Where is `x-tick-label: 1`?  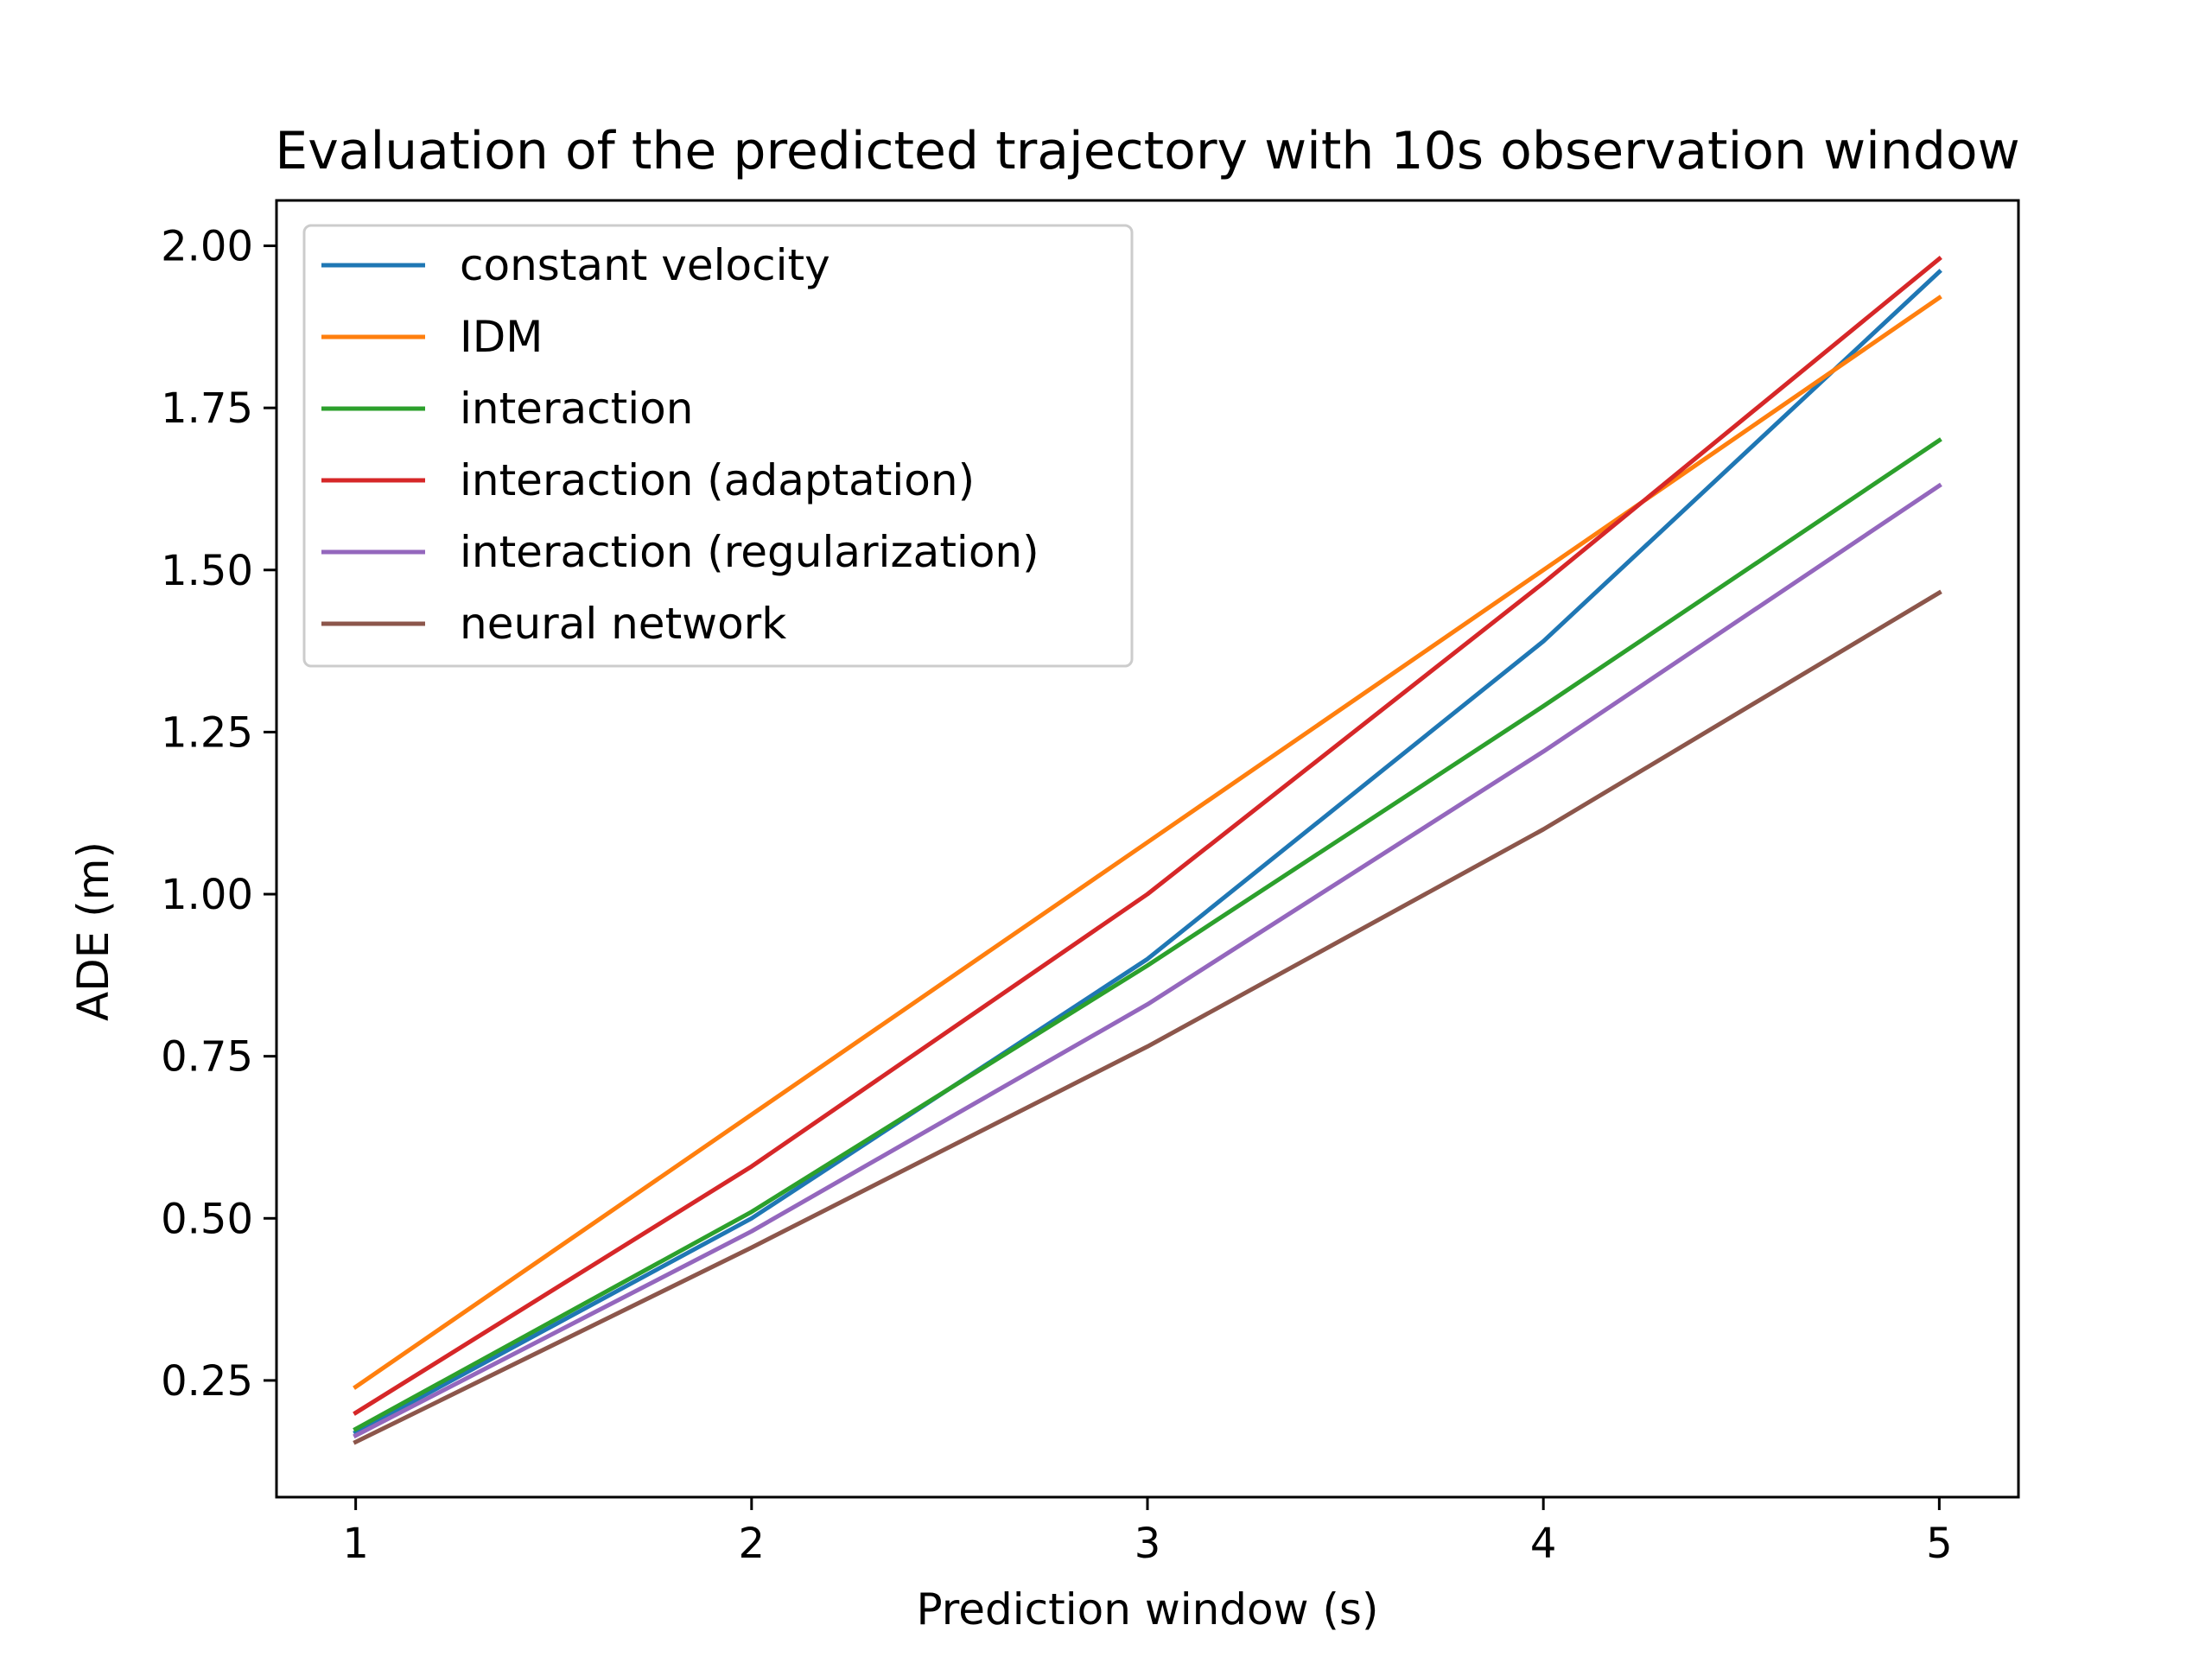
x-tick-label: 1 is located at coordinates (355, 1544).